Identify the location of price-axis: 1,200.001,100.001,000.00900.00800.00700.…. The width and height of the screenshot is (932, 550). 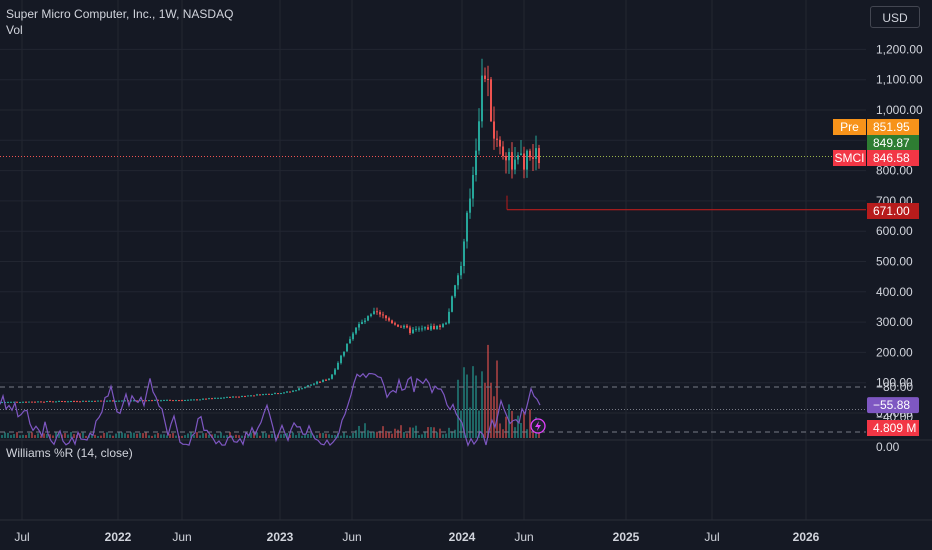
(899, 231).